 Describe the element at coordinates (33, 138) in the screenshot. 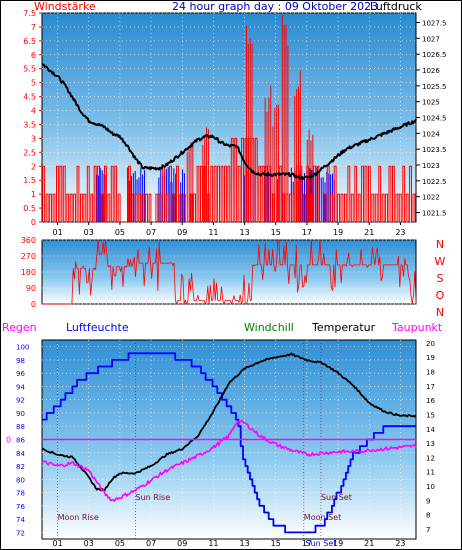

I see `wind-tick-label: 3` at that location.